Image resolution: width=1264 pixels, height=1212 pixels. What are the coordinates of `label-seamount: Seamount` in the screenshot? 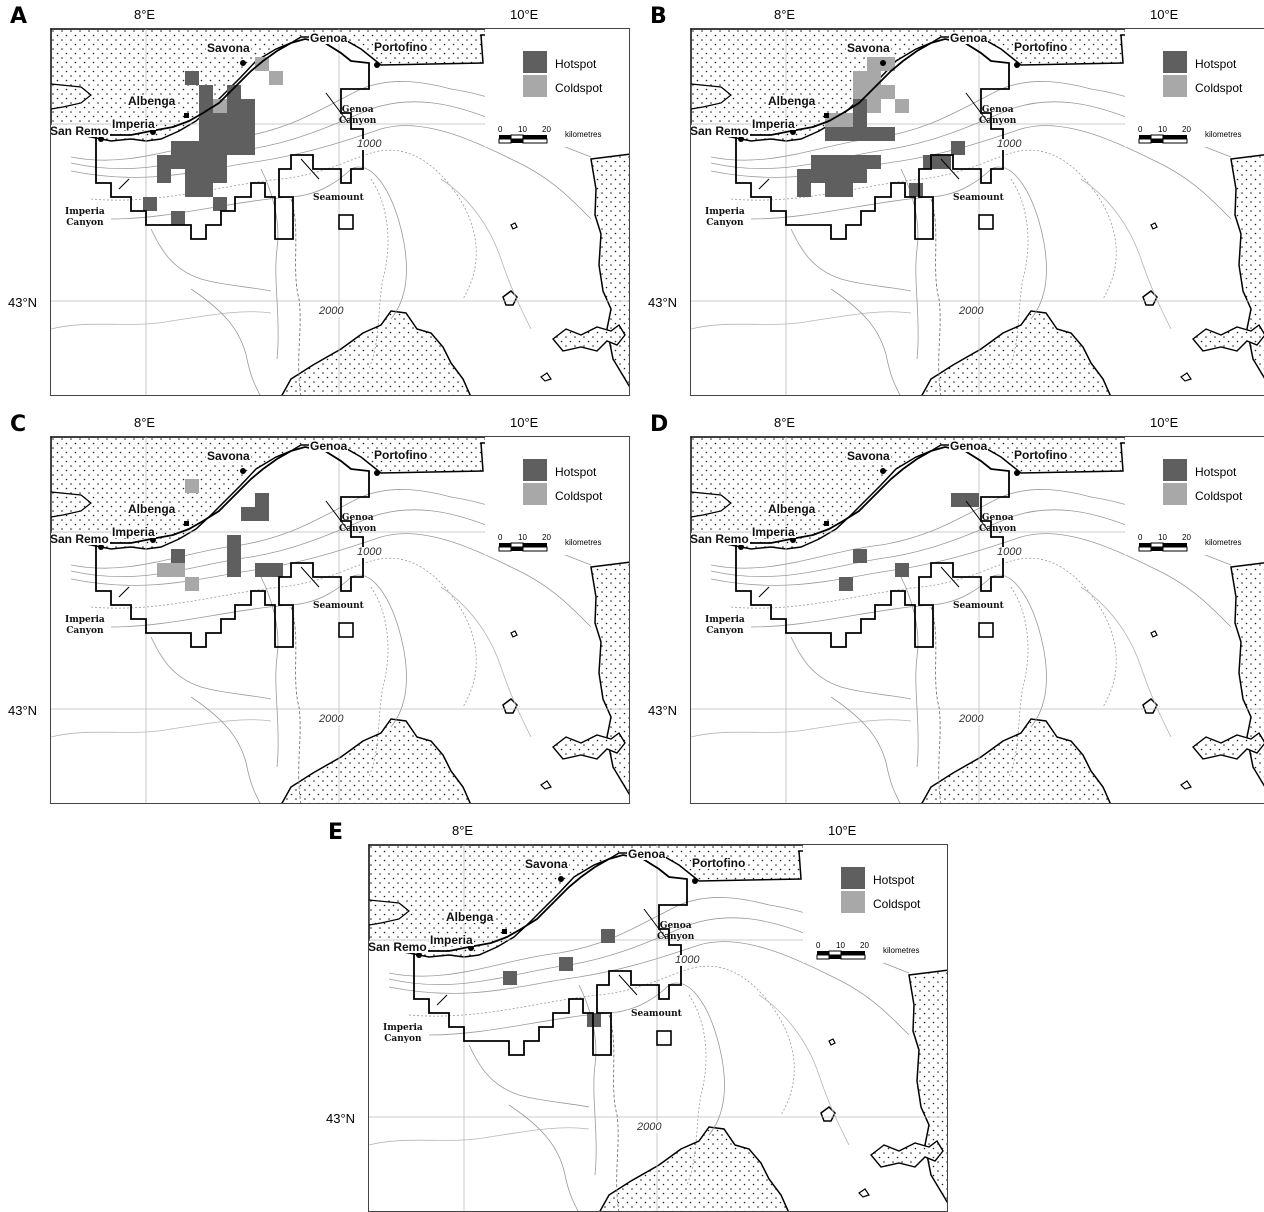 It's located at (978, 606).